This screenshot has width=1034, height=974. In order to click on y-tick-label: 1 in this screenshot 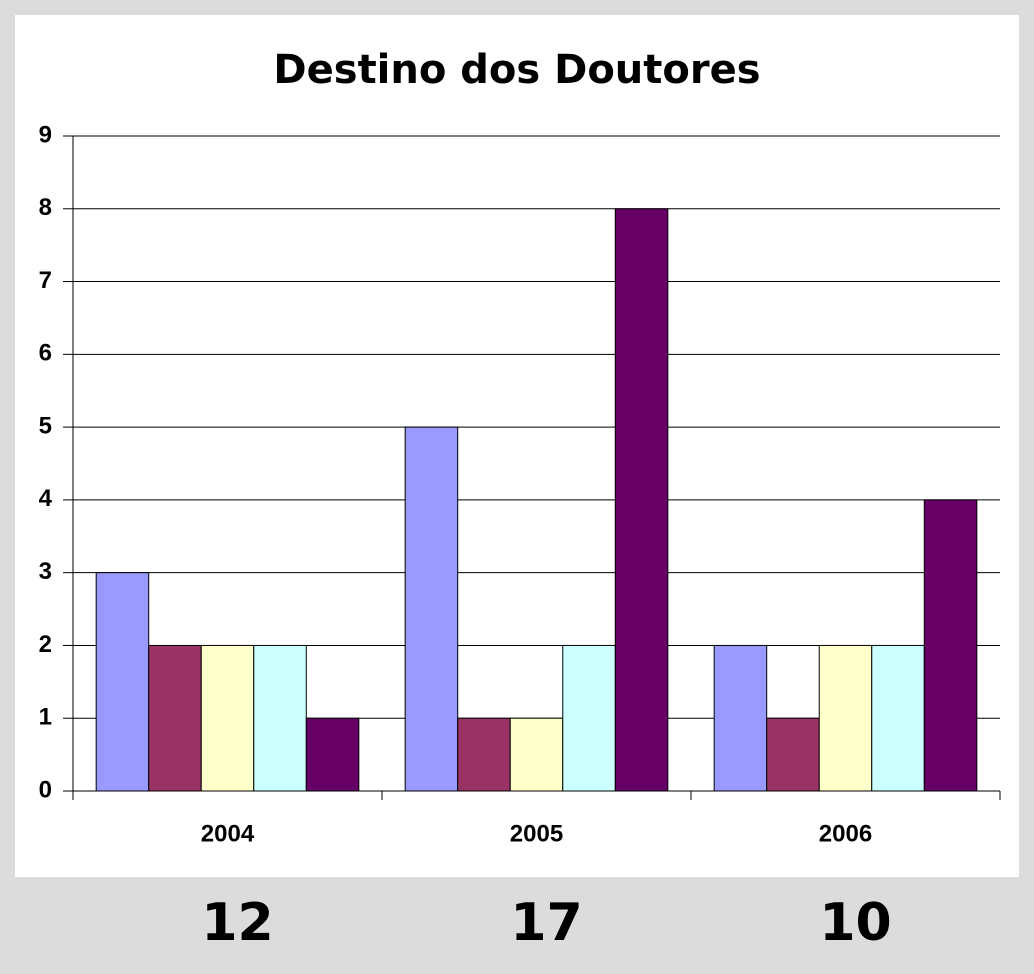, I will do `click(45, 717)`.